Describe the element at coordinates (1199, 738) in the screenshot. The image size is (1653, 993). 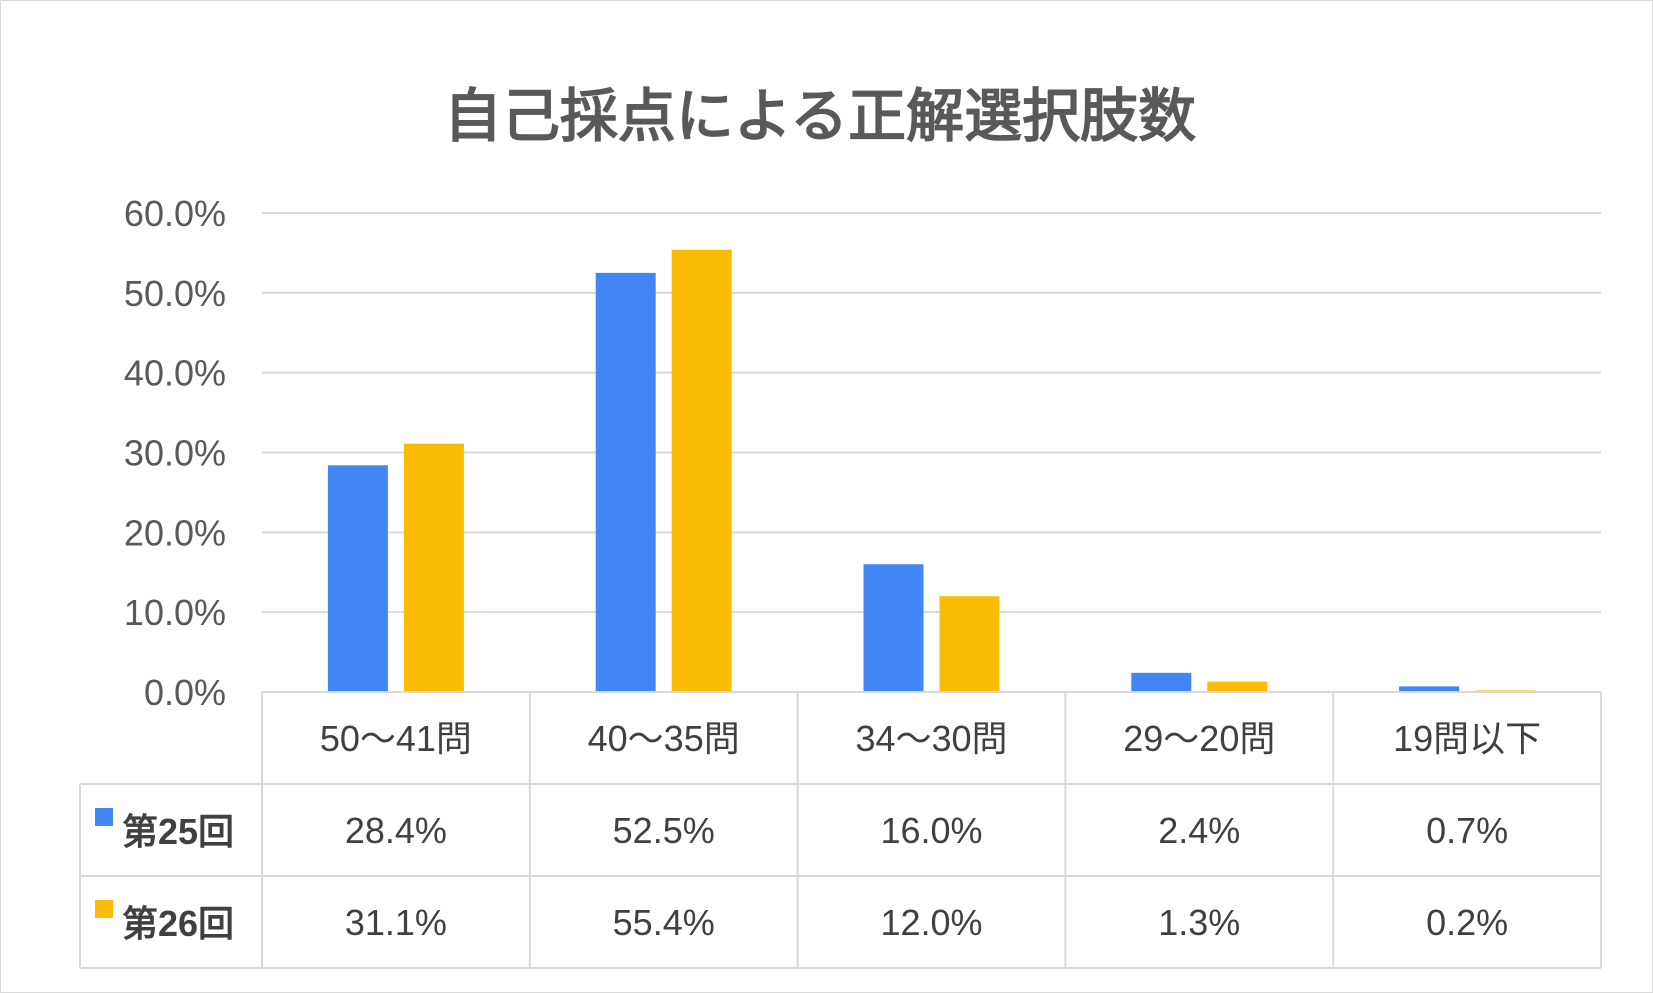
I see `category-label: 29〜20問` at that location.